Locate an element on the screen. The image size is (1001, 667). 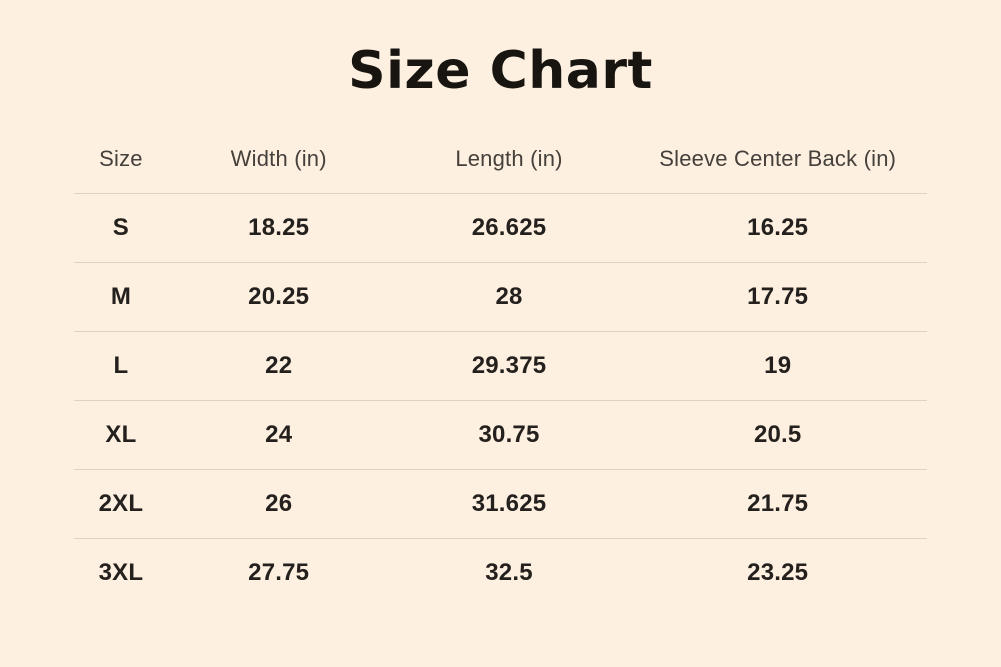
column-header-width: Width (in) is located at coordinates (278, 158).